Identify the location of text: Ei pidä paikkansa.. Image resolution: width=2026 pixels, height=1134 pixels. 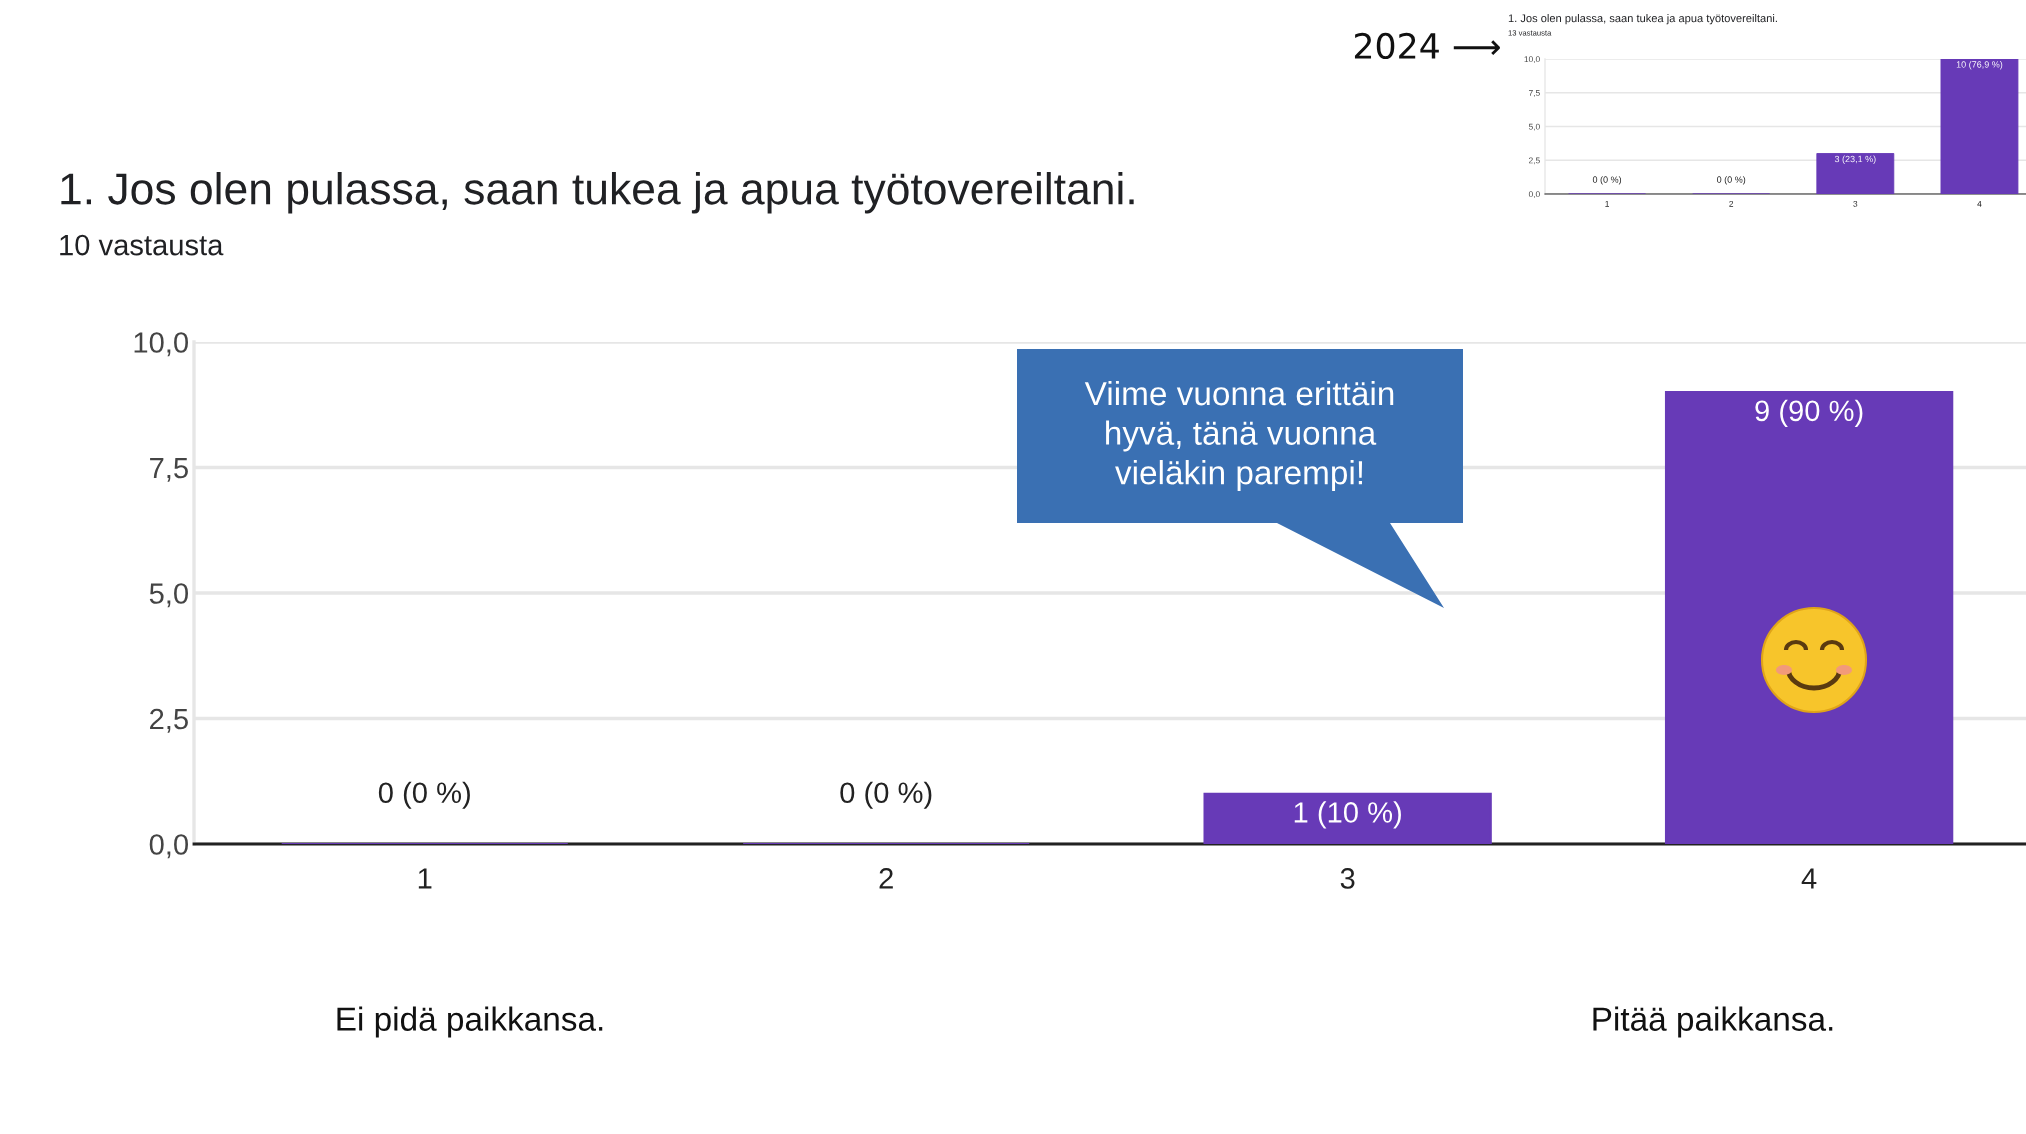
(470, 1022).